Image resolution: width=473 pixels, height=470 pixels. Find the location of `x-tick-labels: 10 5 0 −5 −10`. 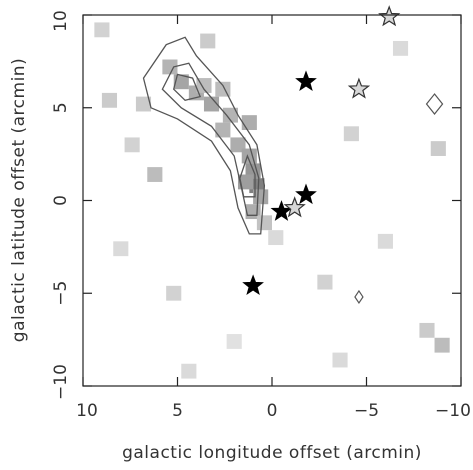

x-tick-labels: 10 5 0 −5 −10 is located at coordinates (273, 411).